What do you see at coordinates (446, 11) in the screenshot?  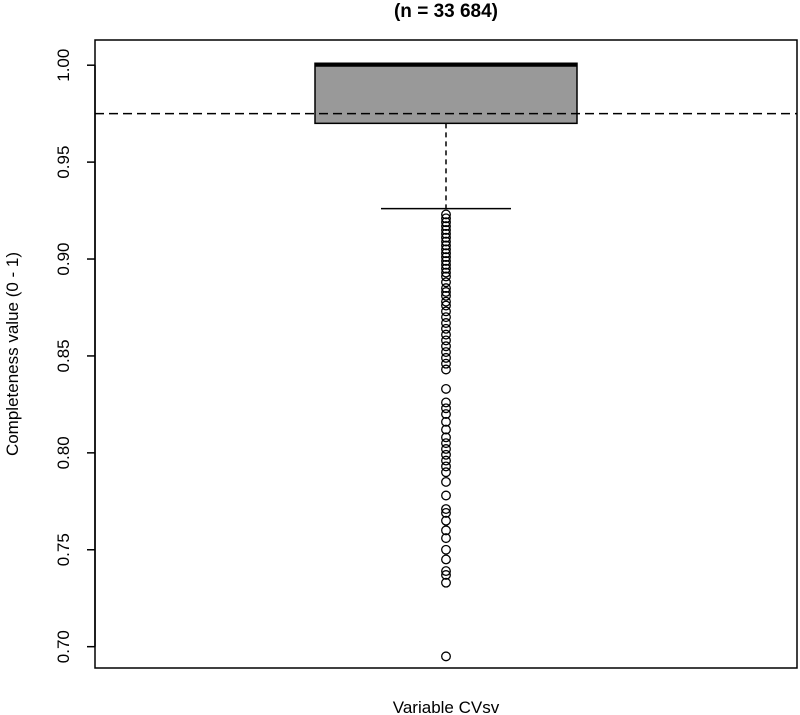 I see `chart-title: (n = 33 684)` at bounding box center [446, 11].